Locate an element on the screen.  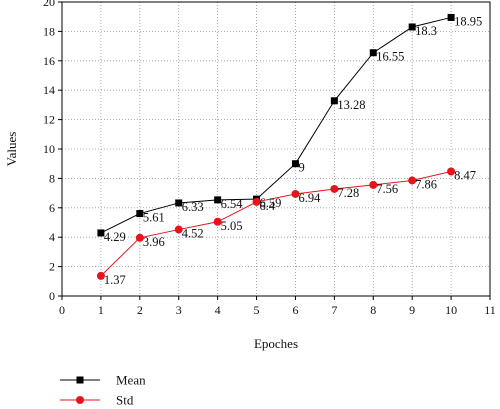
std-data-label: 3.96 is located at coordinates (154, 242).